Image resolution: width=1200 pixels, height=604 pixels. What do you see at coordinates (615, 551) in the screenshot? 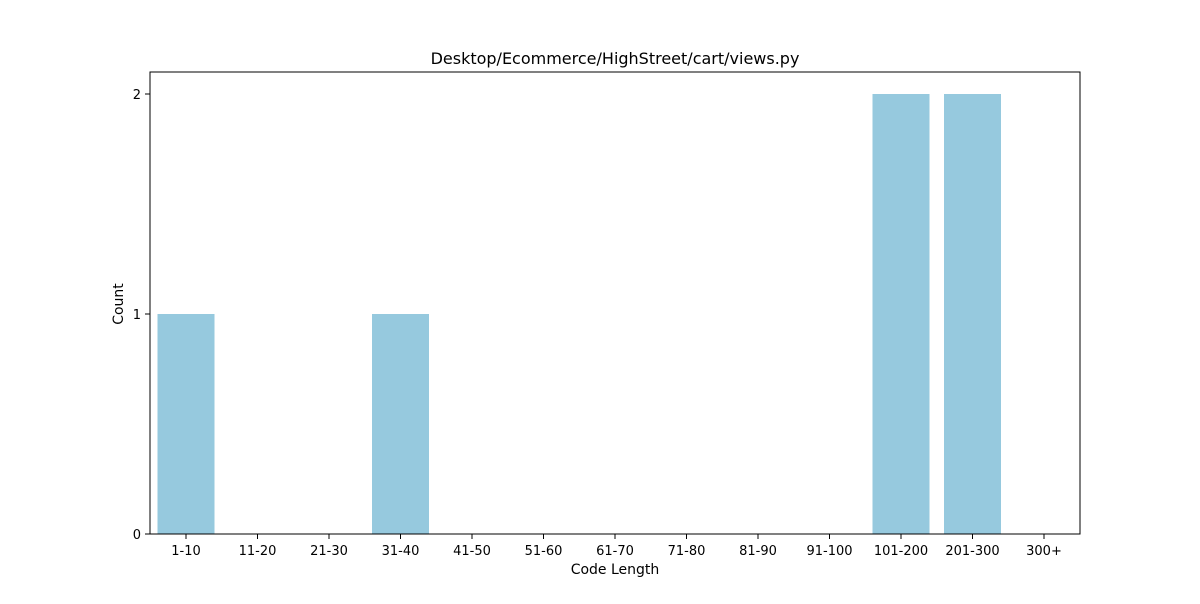
I see `x-tick-label: 61-70` at bounding box center [615, 551].